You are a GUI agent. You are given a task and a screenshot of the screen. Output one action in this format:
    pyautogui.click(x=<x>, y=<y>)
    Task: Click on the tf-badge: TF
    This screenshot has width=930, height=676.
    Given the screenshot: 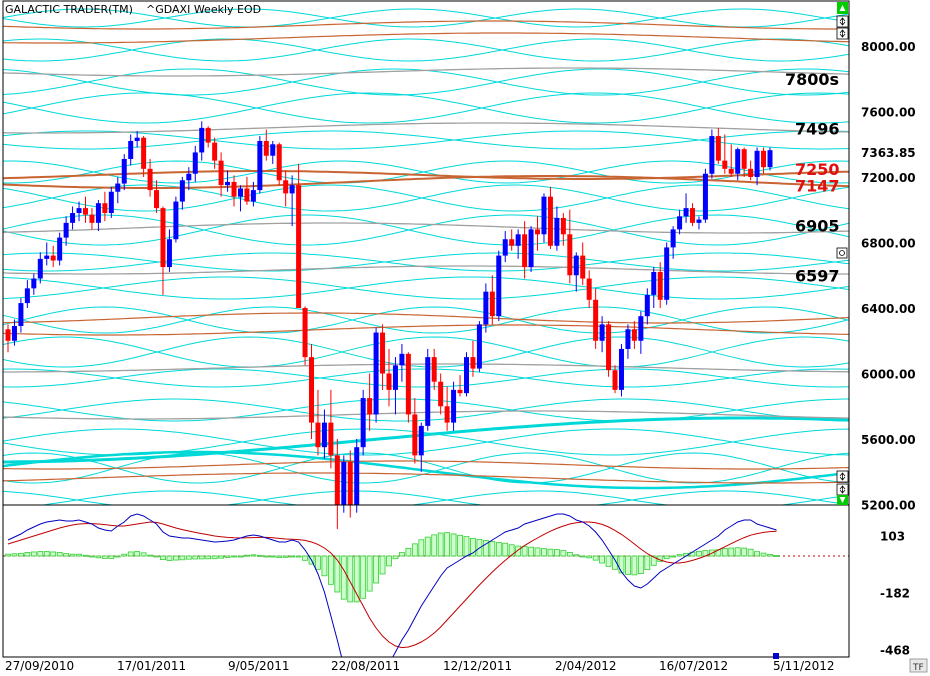 What is the action you would take?
    pyautogui.click(x=918, y=665)
    